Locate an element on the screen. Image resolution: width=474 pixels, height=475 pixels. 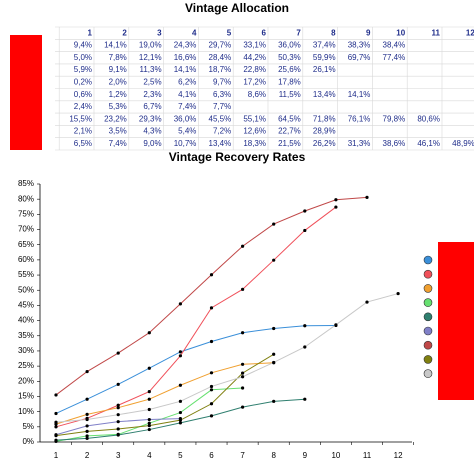
x-tick-label: 3 is located at coordinates (118, 455).